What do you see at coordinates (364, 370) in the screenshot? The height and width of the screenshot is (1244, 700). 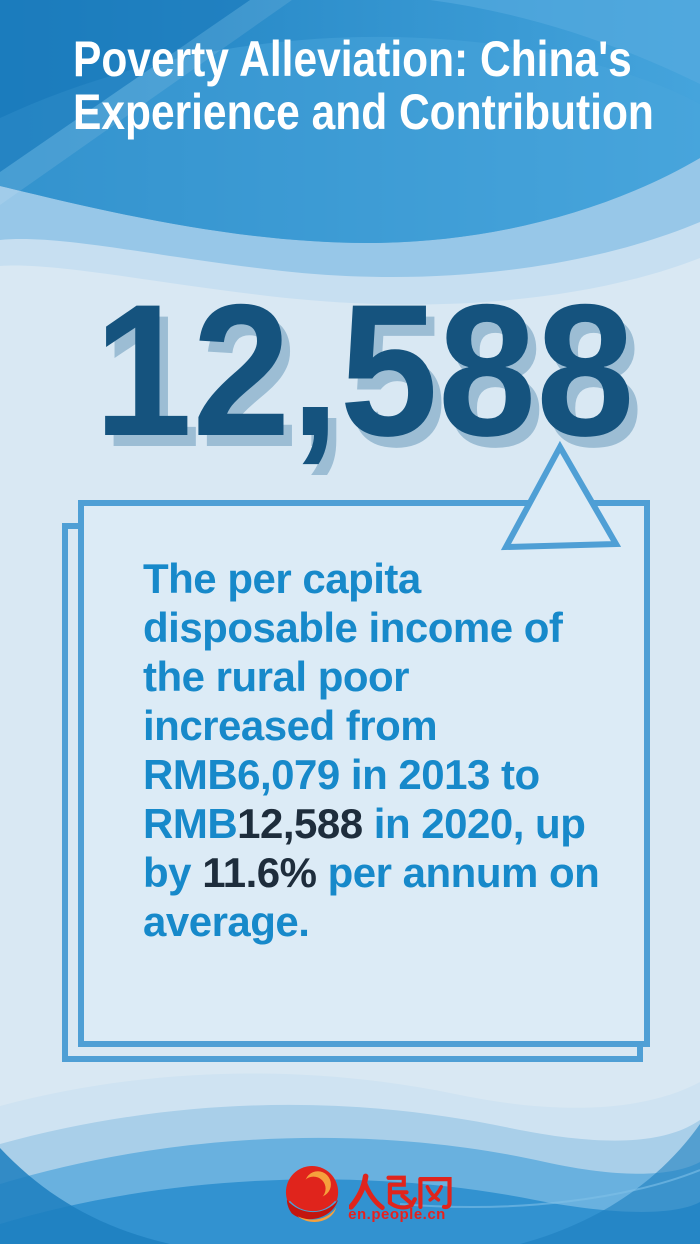 I see `headline-number: 12,588` at bounding box center [364, 370].